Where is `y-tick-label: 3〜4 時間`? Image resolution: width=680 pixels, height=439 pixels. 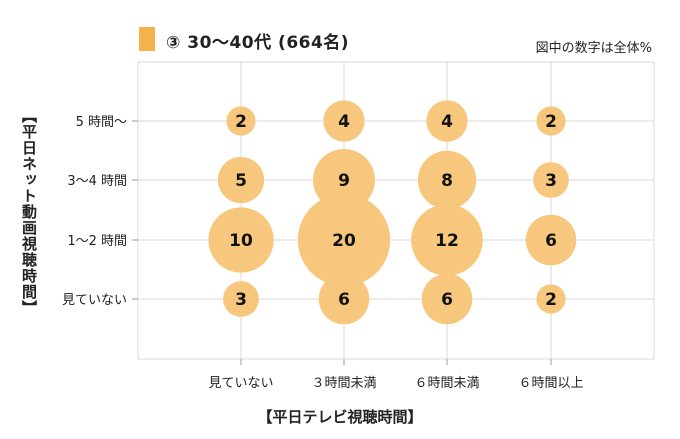 y-tick-label: 3〜4 時間 is located at coordinates (97, 181).